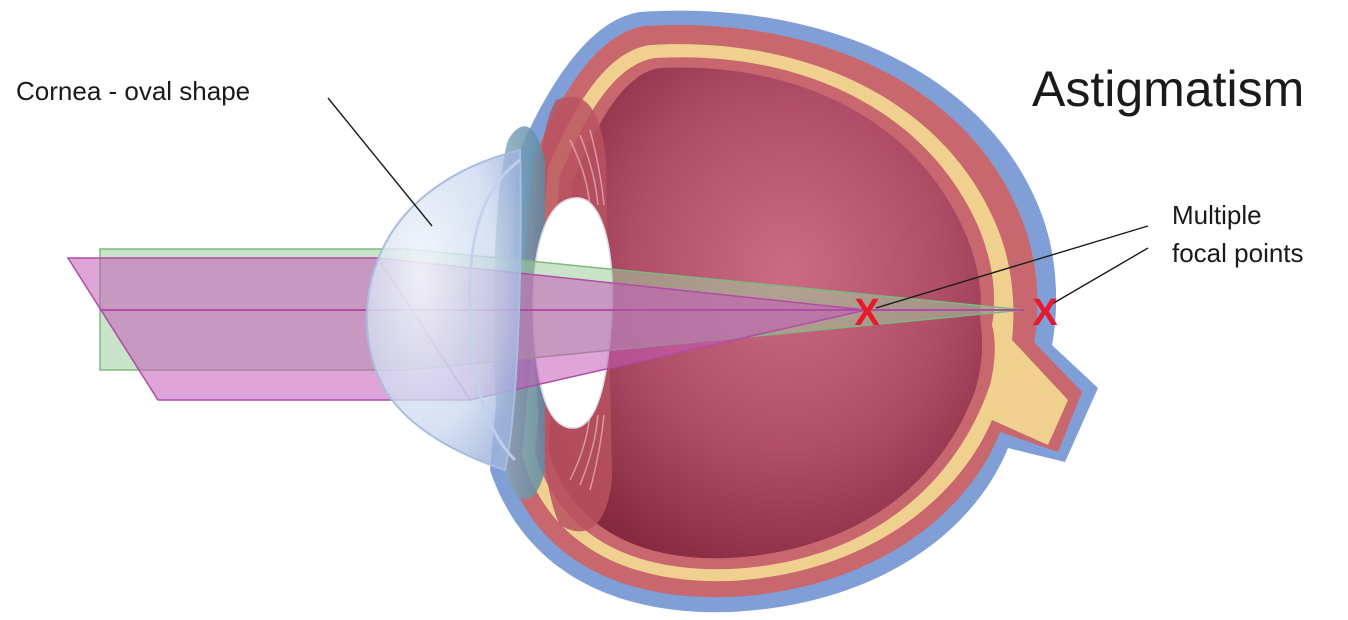 This screenshot has height=620, width=1348. I want to click on focal-point-mark-2: X, so click(1045, 313).